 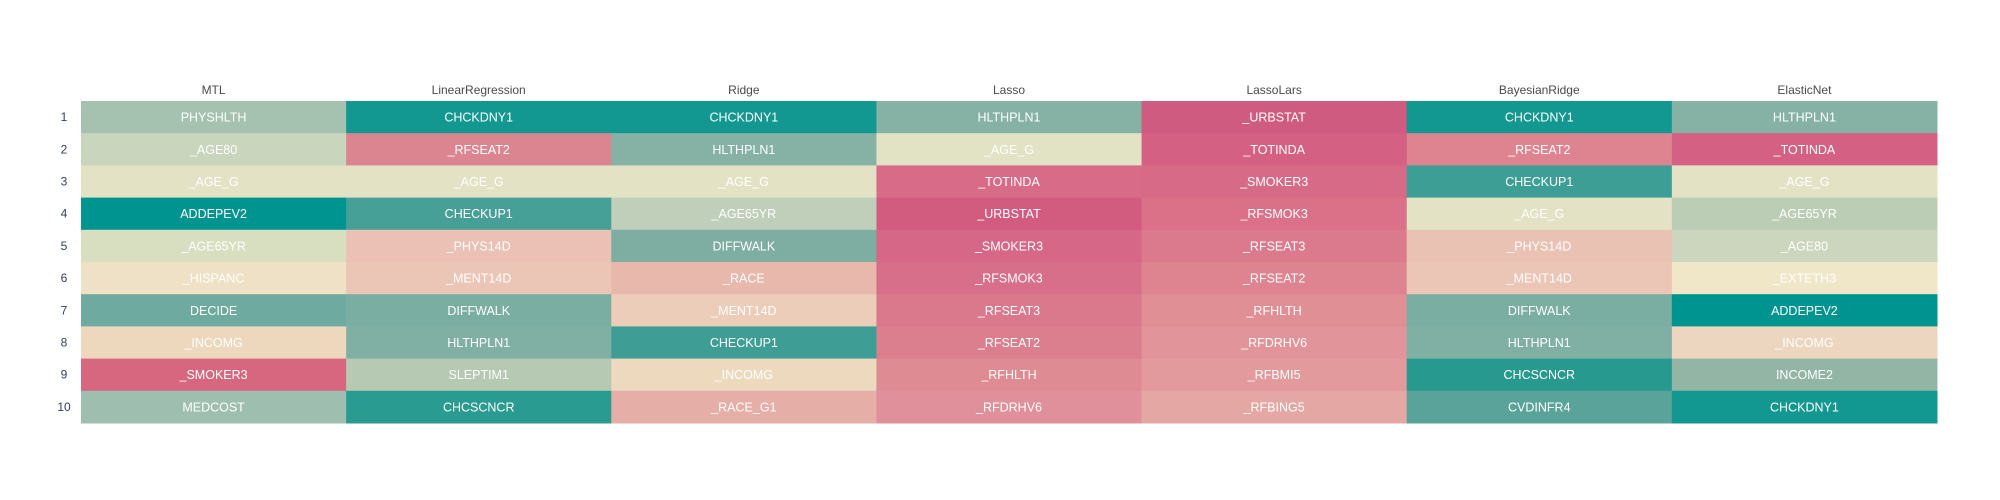 I want to click on heatmap-cell: _PHYS14D, so click(x=1539, y=246).